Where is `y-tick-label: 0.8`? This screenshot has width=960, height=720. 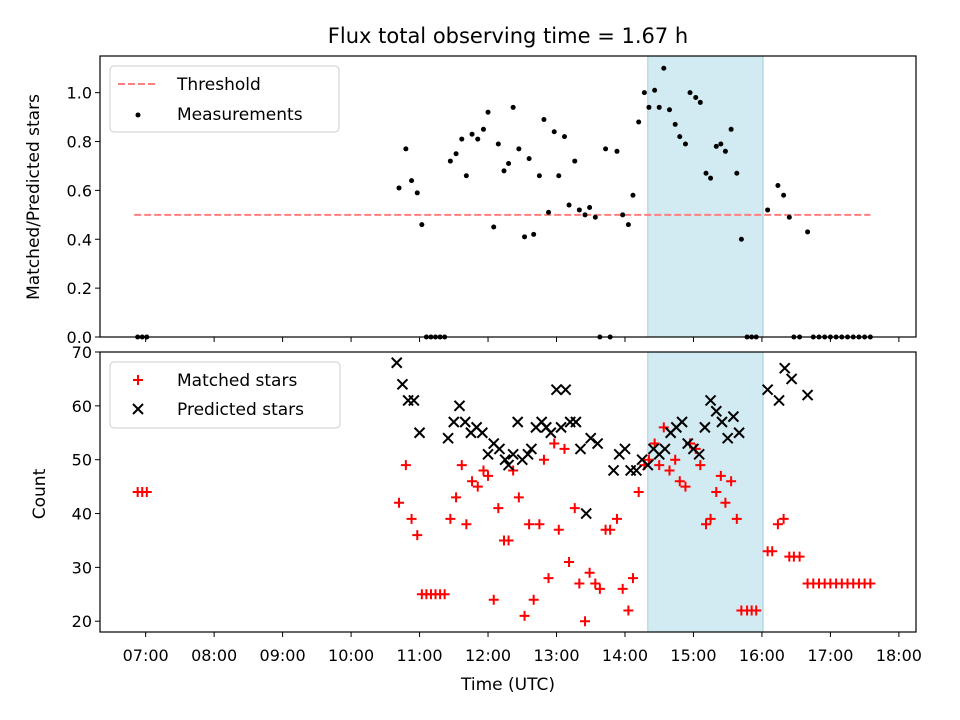
y-tick-label: 0.8 is located at coordinates (79, 142).